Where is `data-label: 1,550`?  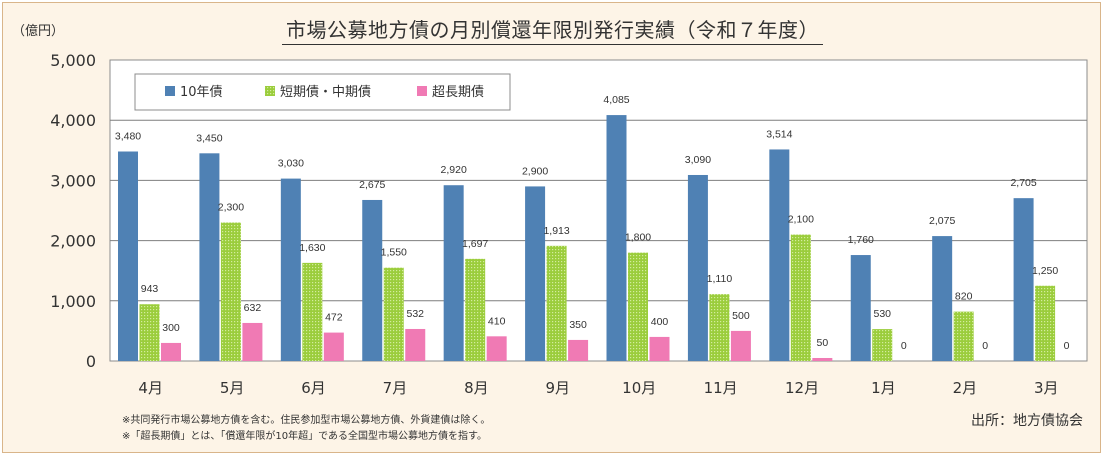 data-label: 1,550 is located at coordinates (394, 253).